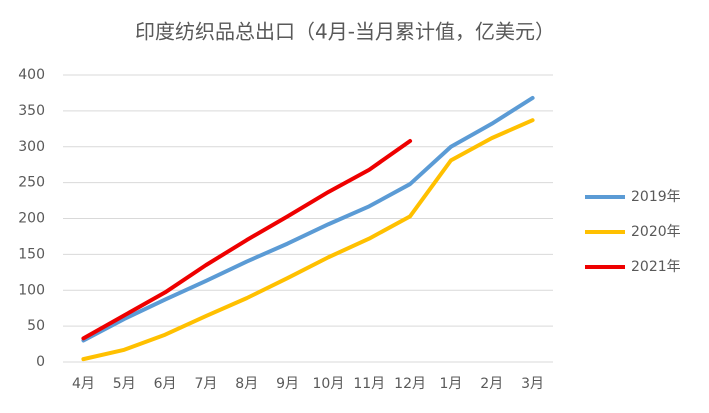 This screenshot has height=413, width=709. Describe the element at coordinates (329, 384) in the screenshot. I see `x-tick-label: 10月` at that location.